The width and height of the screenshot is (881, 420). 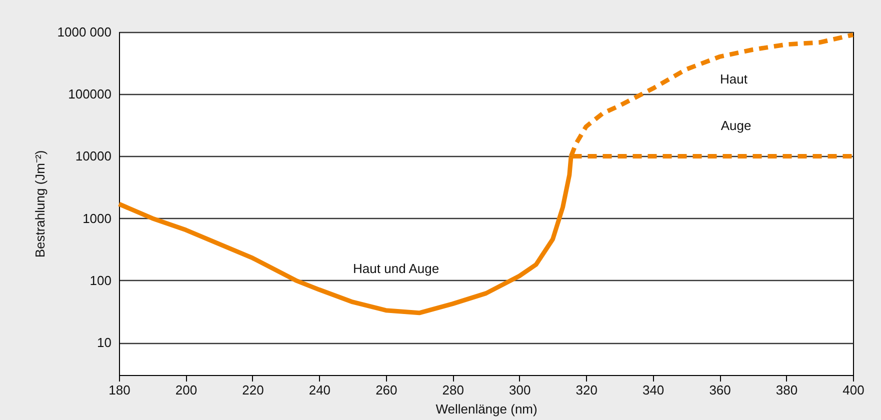 What do you see at coordinates (853, 390) in the screenshot?
I see `x-tick-label: 400` at bounding box center [853, 390].